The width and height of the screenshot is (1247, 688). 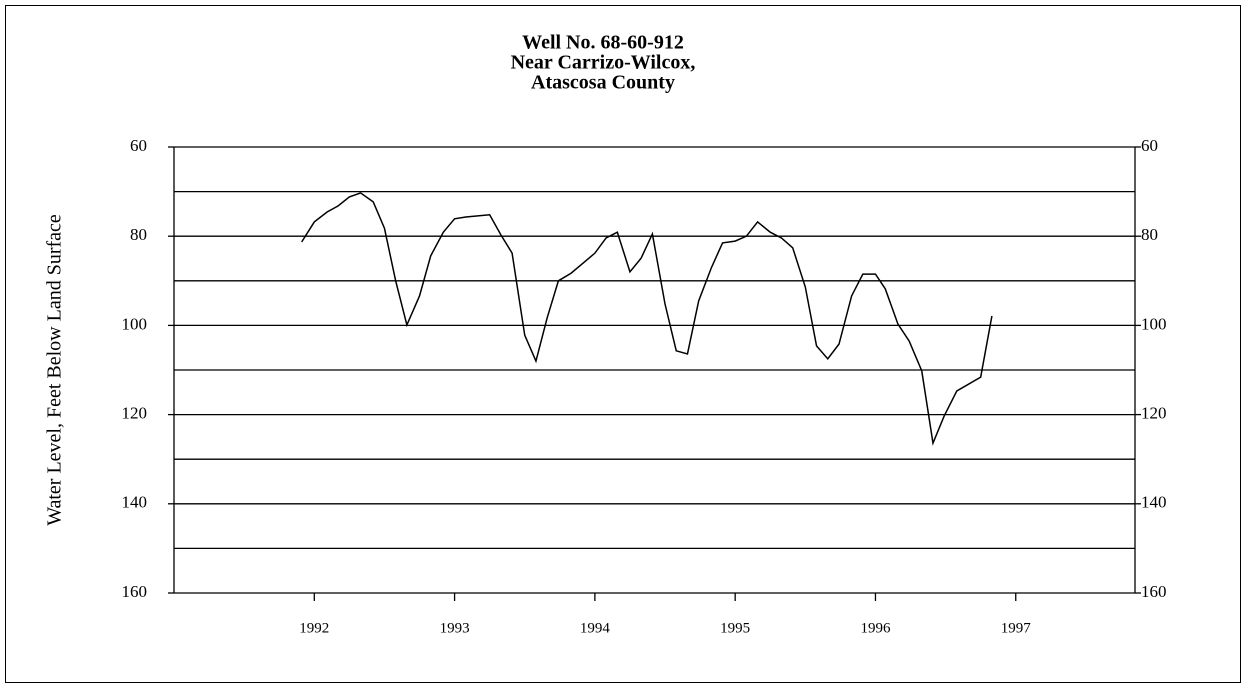 I want to click on y-tick-label: 100, so click(x=135, y=323).